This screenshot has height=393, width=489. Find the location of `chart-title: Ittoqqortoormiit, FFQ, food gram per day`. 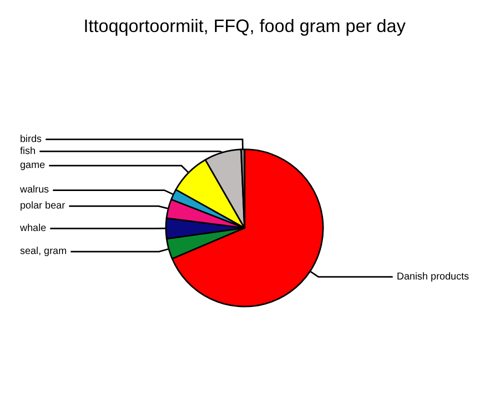

chart-title: Ittoqqortoormiit, FFQ, food gram per day is located at coordinates (244, 26).